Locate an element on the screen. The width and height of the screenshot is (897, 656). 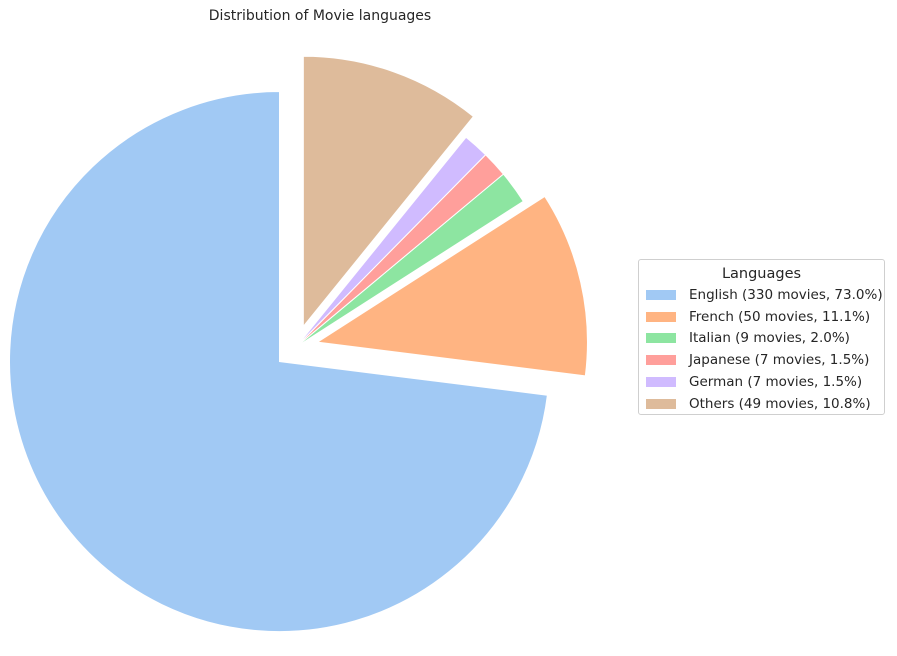
legend-label: Italian (9 movies, 2.0%) is located at coordinates (769, 338).